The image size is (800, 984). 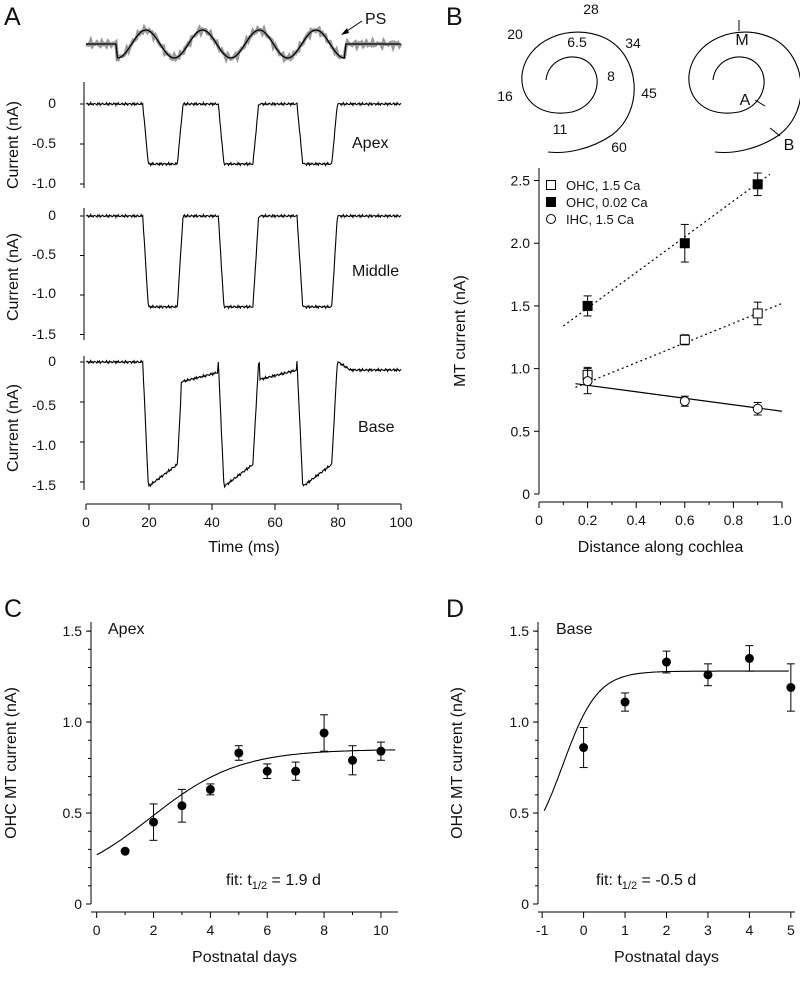 What do you see at coordinates (667, 930) in the screenshot?
I see `d-xtick-label: 2` at bounding box center [667, 930].